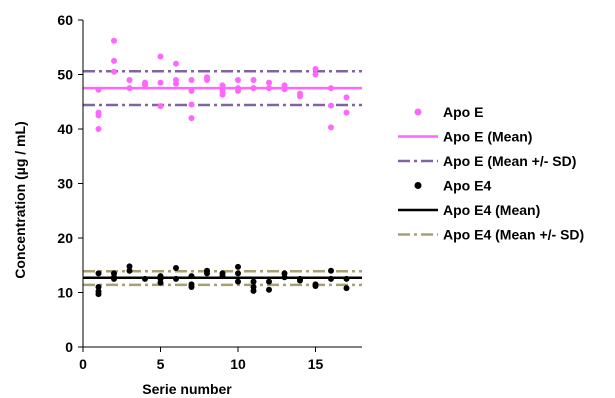 The image size is (615, 398). What do you see at coordinates (513, 235) in the screenshot?
I see `legend-label-5: Apo E4 (Mean +/- SD)` at bounding box center [513, 235].